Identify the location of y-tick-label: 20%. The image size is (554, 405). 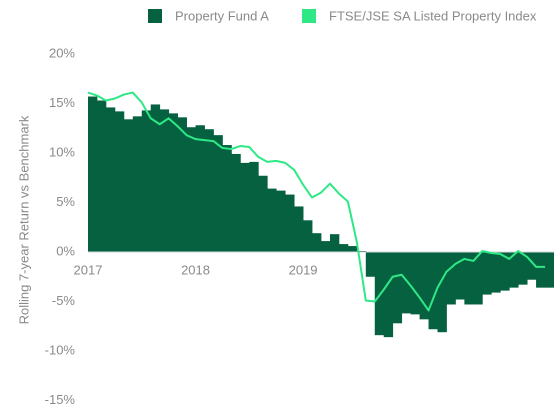
(62, 52).